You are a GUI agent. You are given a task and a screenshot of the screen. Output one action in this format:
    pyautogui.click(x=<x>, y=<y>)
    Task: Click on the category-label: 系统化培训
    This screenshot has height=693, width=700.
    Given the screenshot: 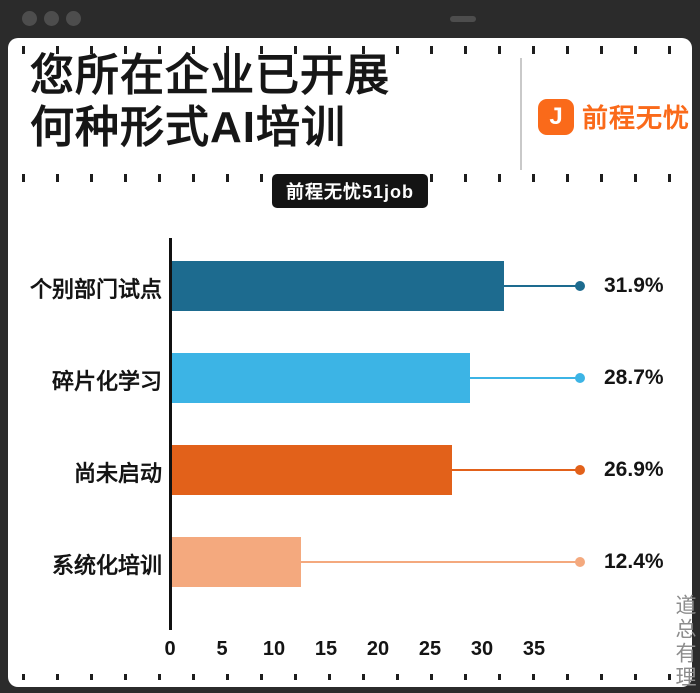 What is the action you would take?
    pyautogui.click(x=106, y=565)
    